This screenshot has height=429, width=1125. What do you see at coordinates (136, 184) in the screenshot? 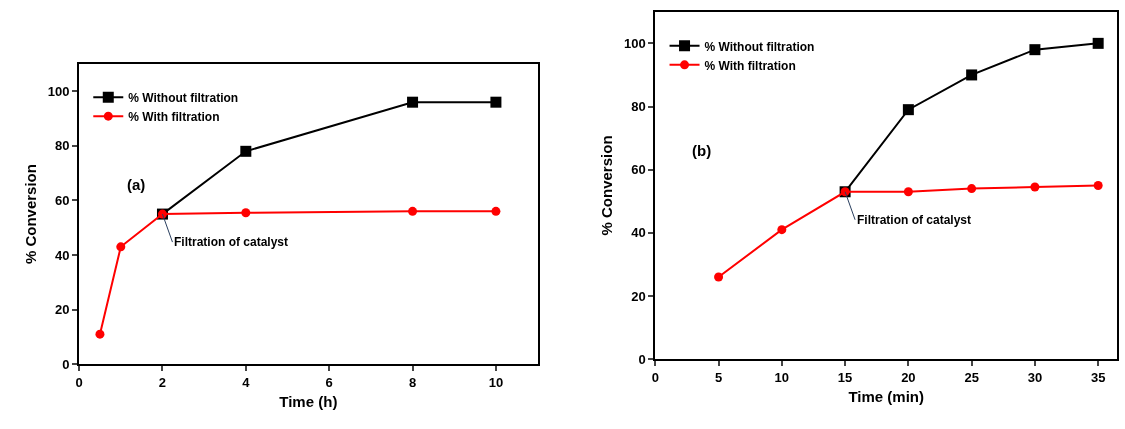
I see `annotation: (a)` at bounding box center [136, 184].